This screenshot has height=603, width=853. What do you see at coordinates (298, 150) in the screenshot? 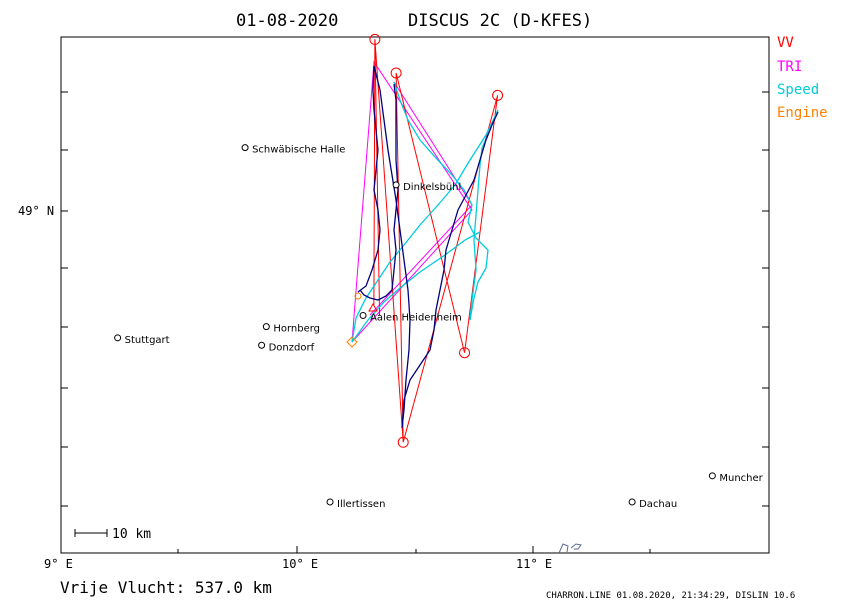
I see `city-label: Schwäbische Halle` at bounding box center [298, 150].